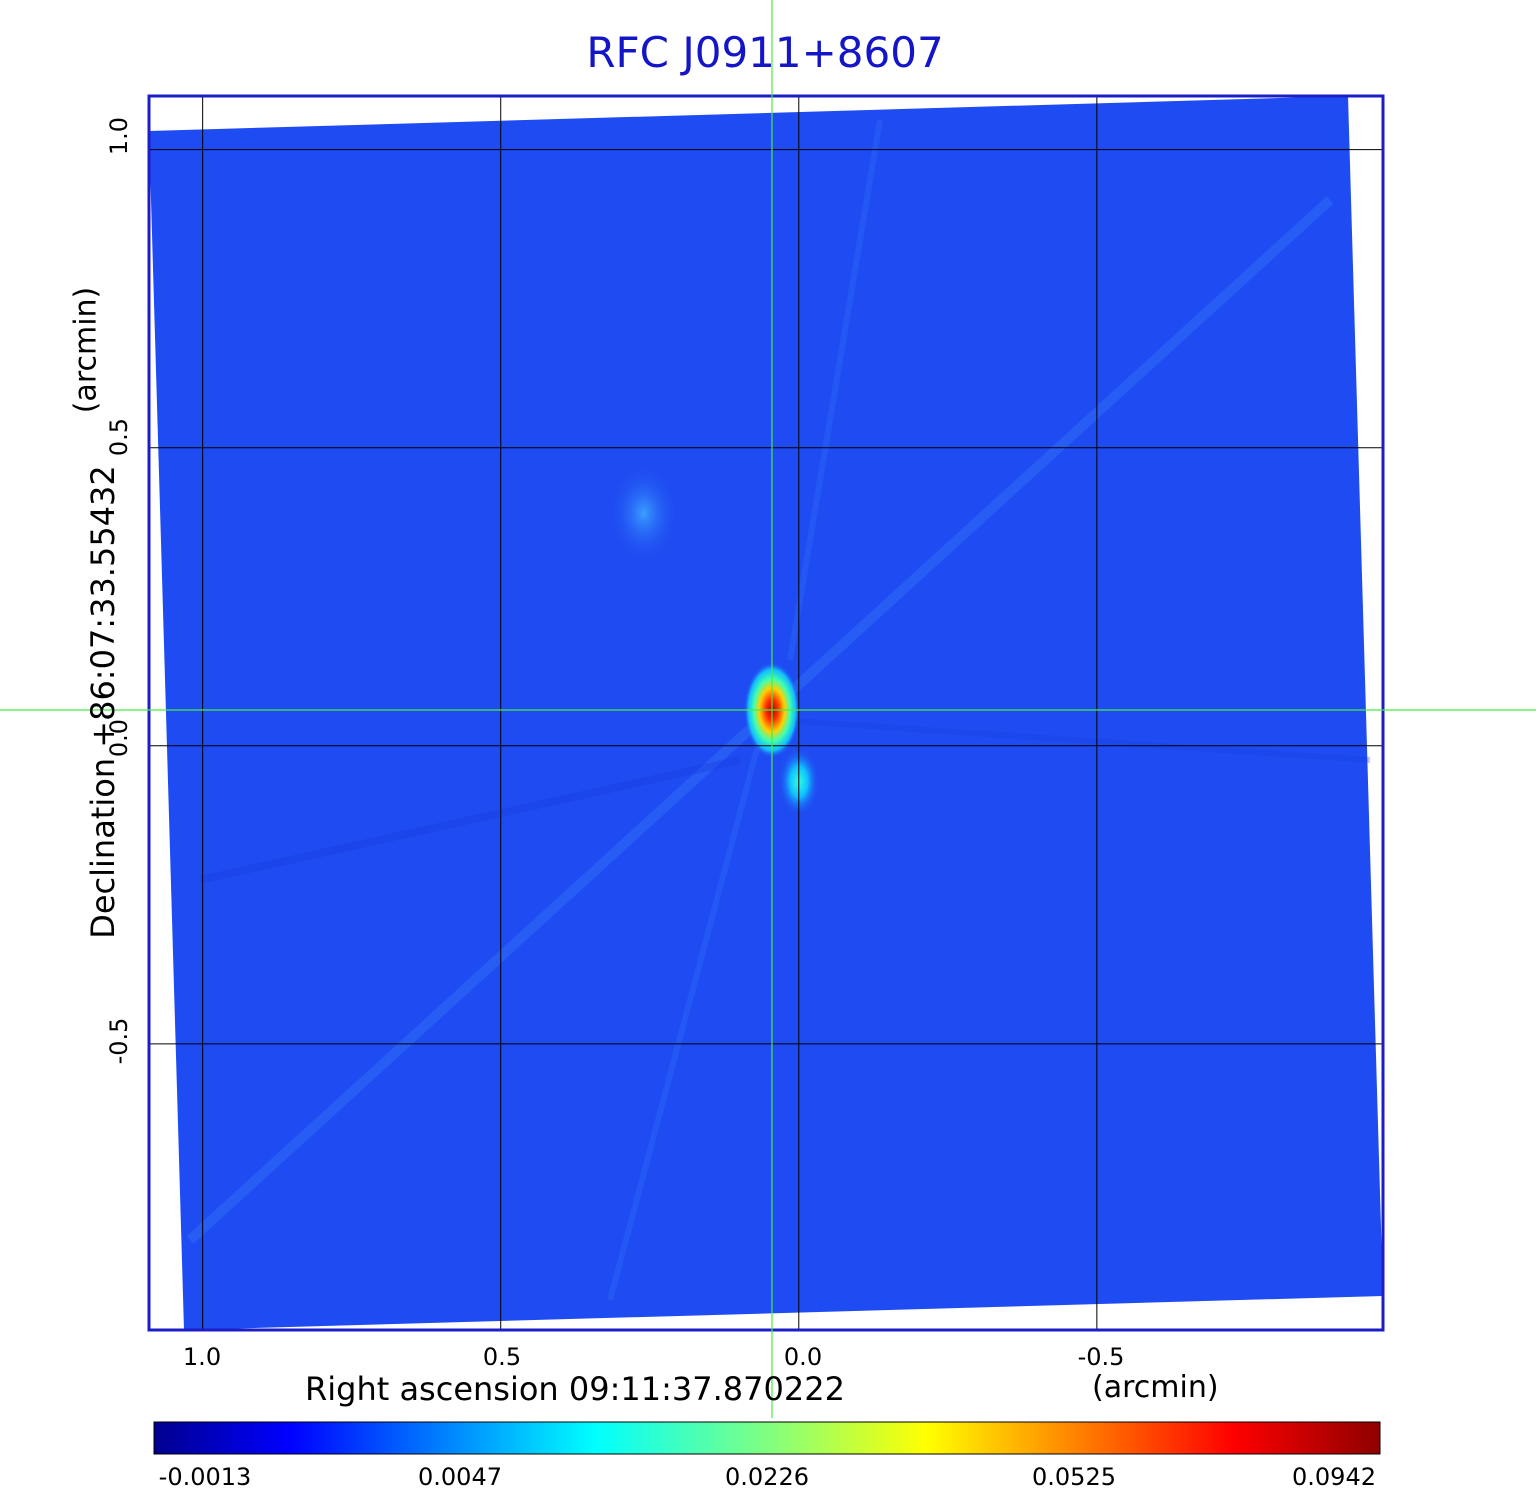  I want to click on y-axis-label: Declination +86:07:33.55432, so click(103, 702).